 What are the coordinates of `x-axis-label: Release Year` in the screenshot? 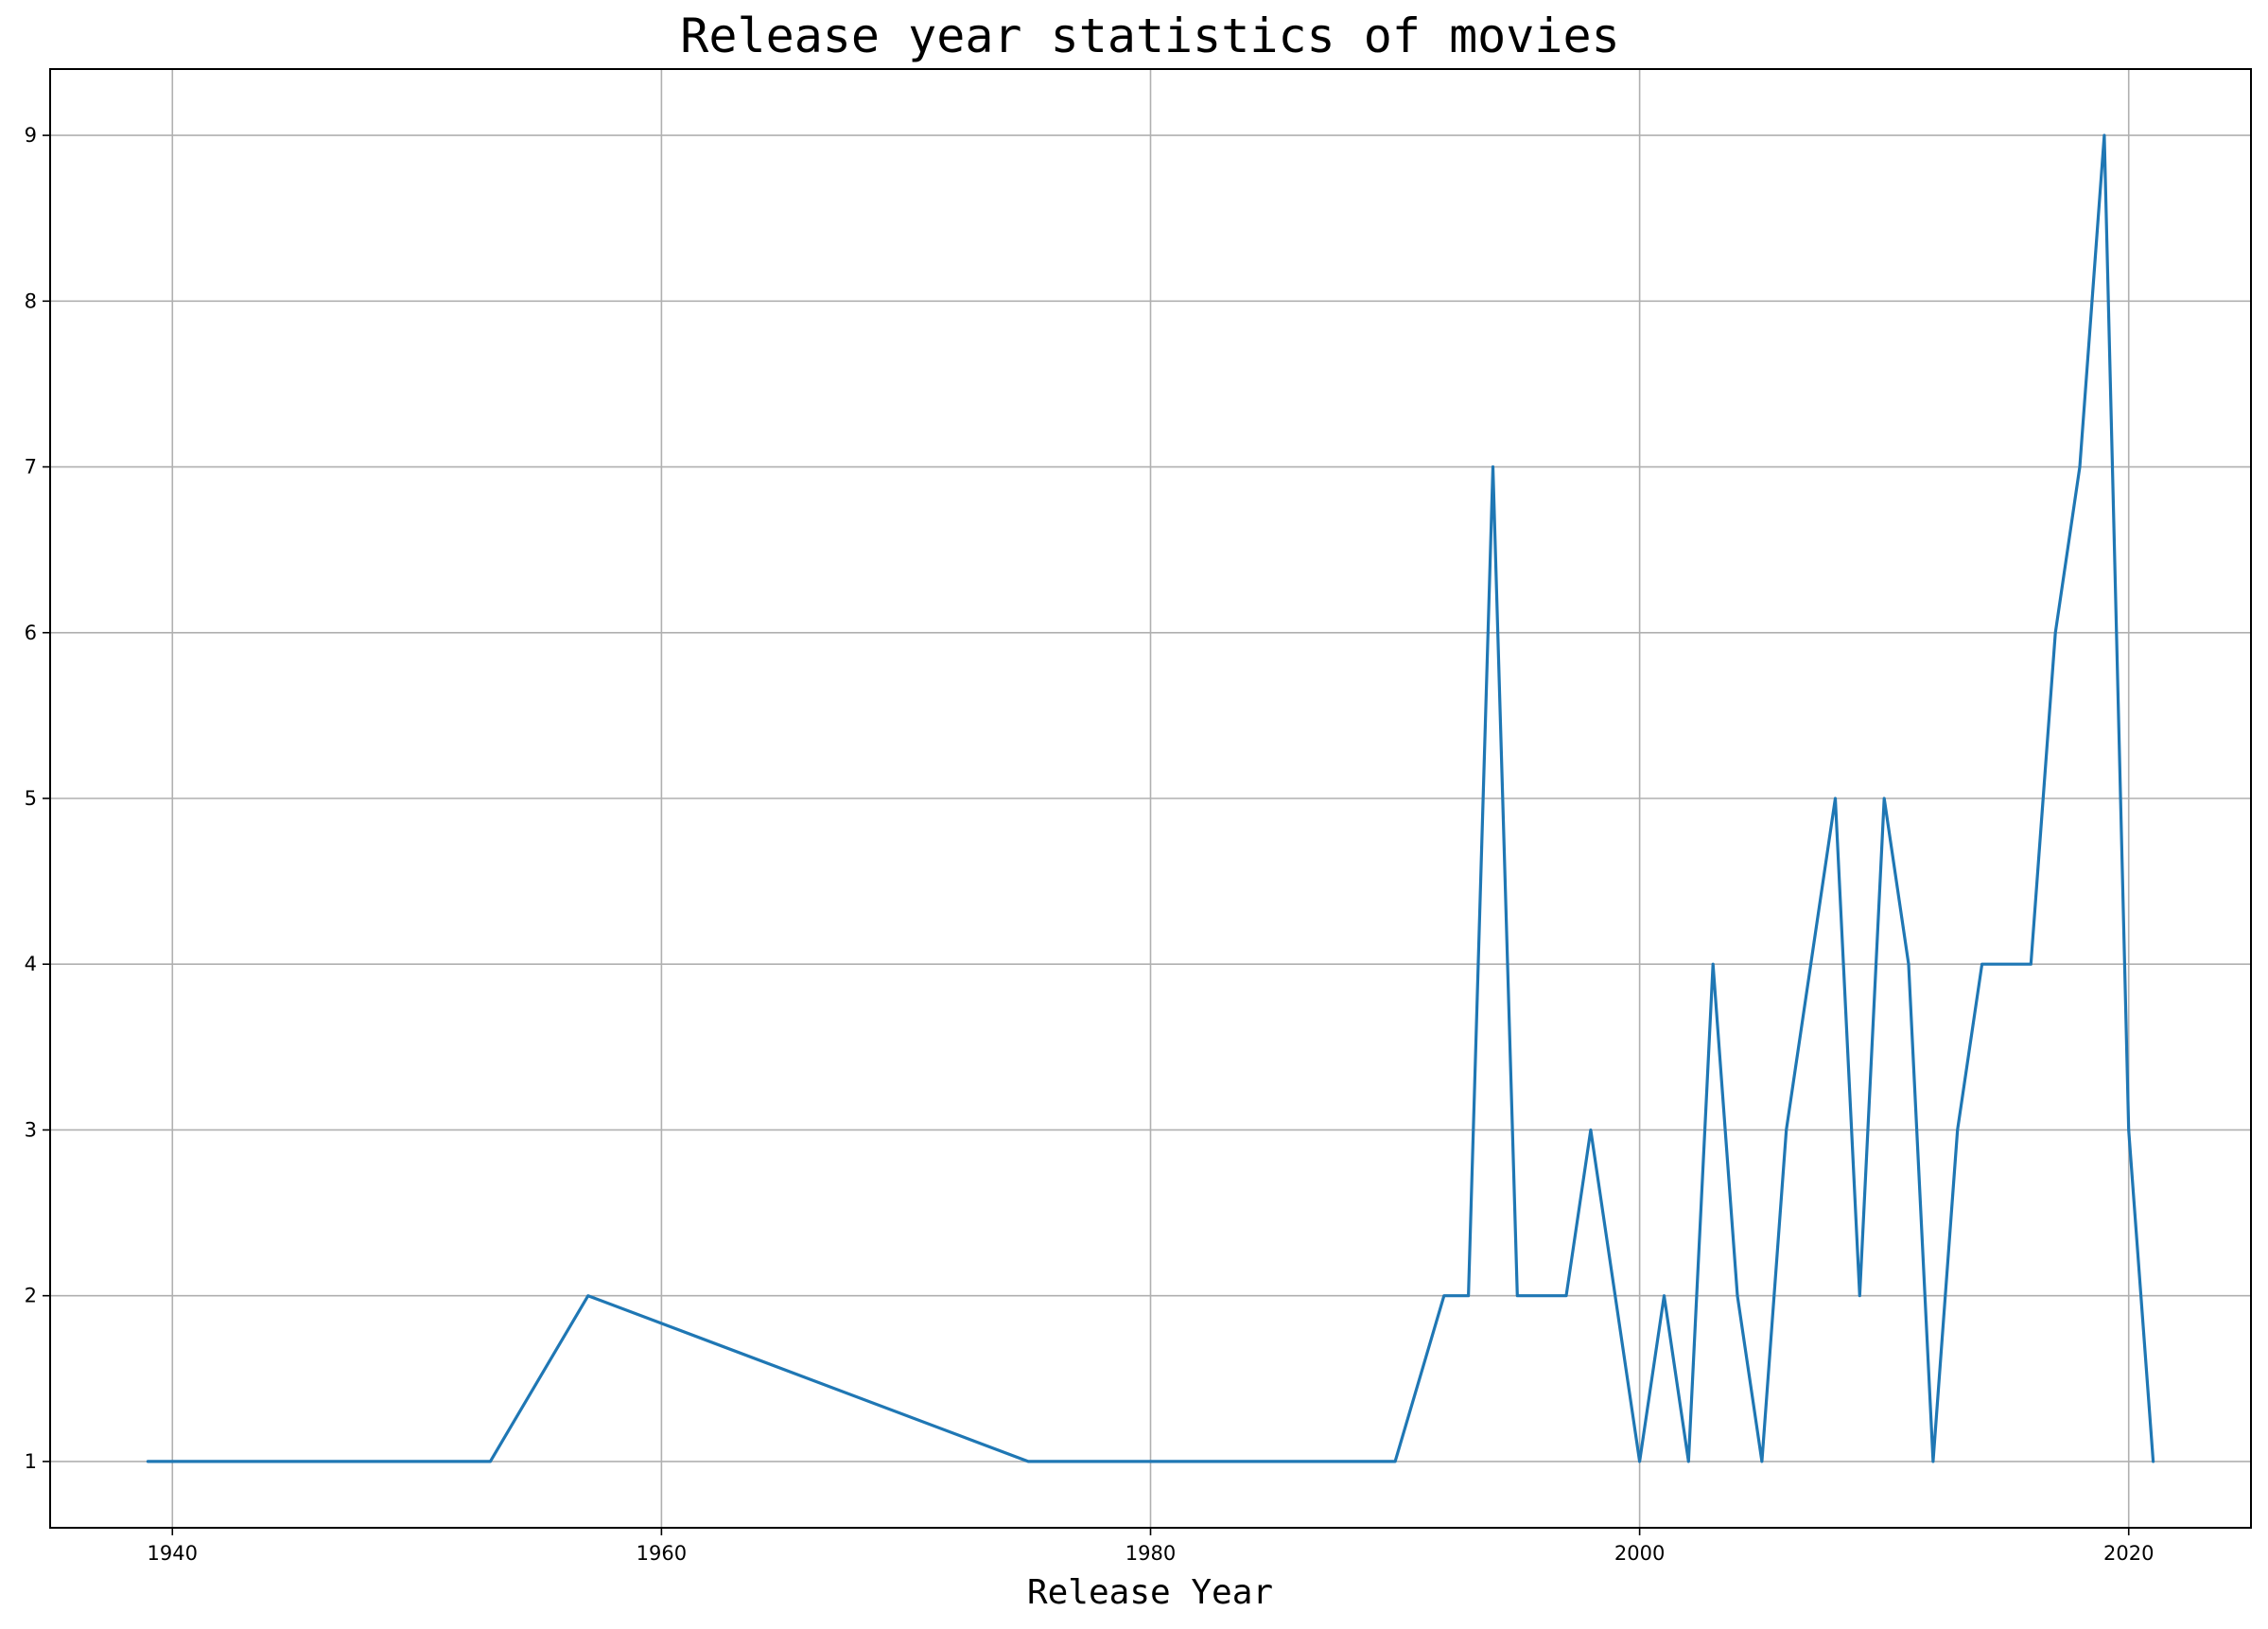 It's located at (1150, 1592).